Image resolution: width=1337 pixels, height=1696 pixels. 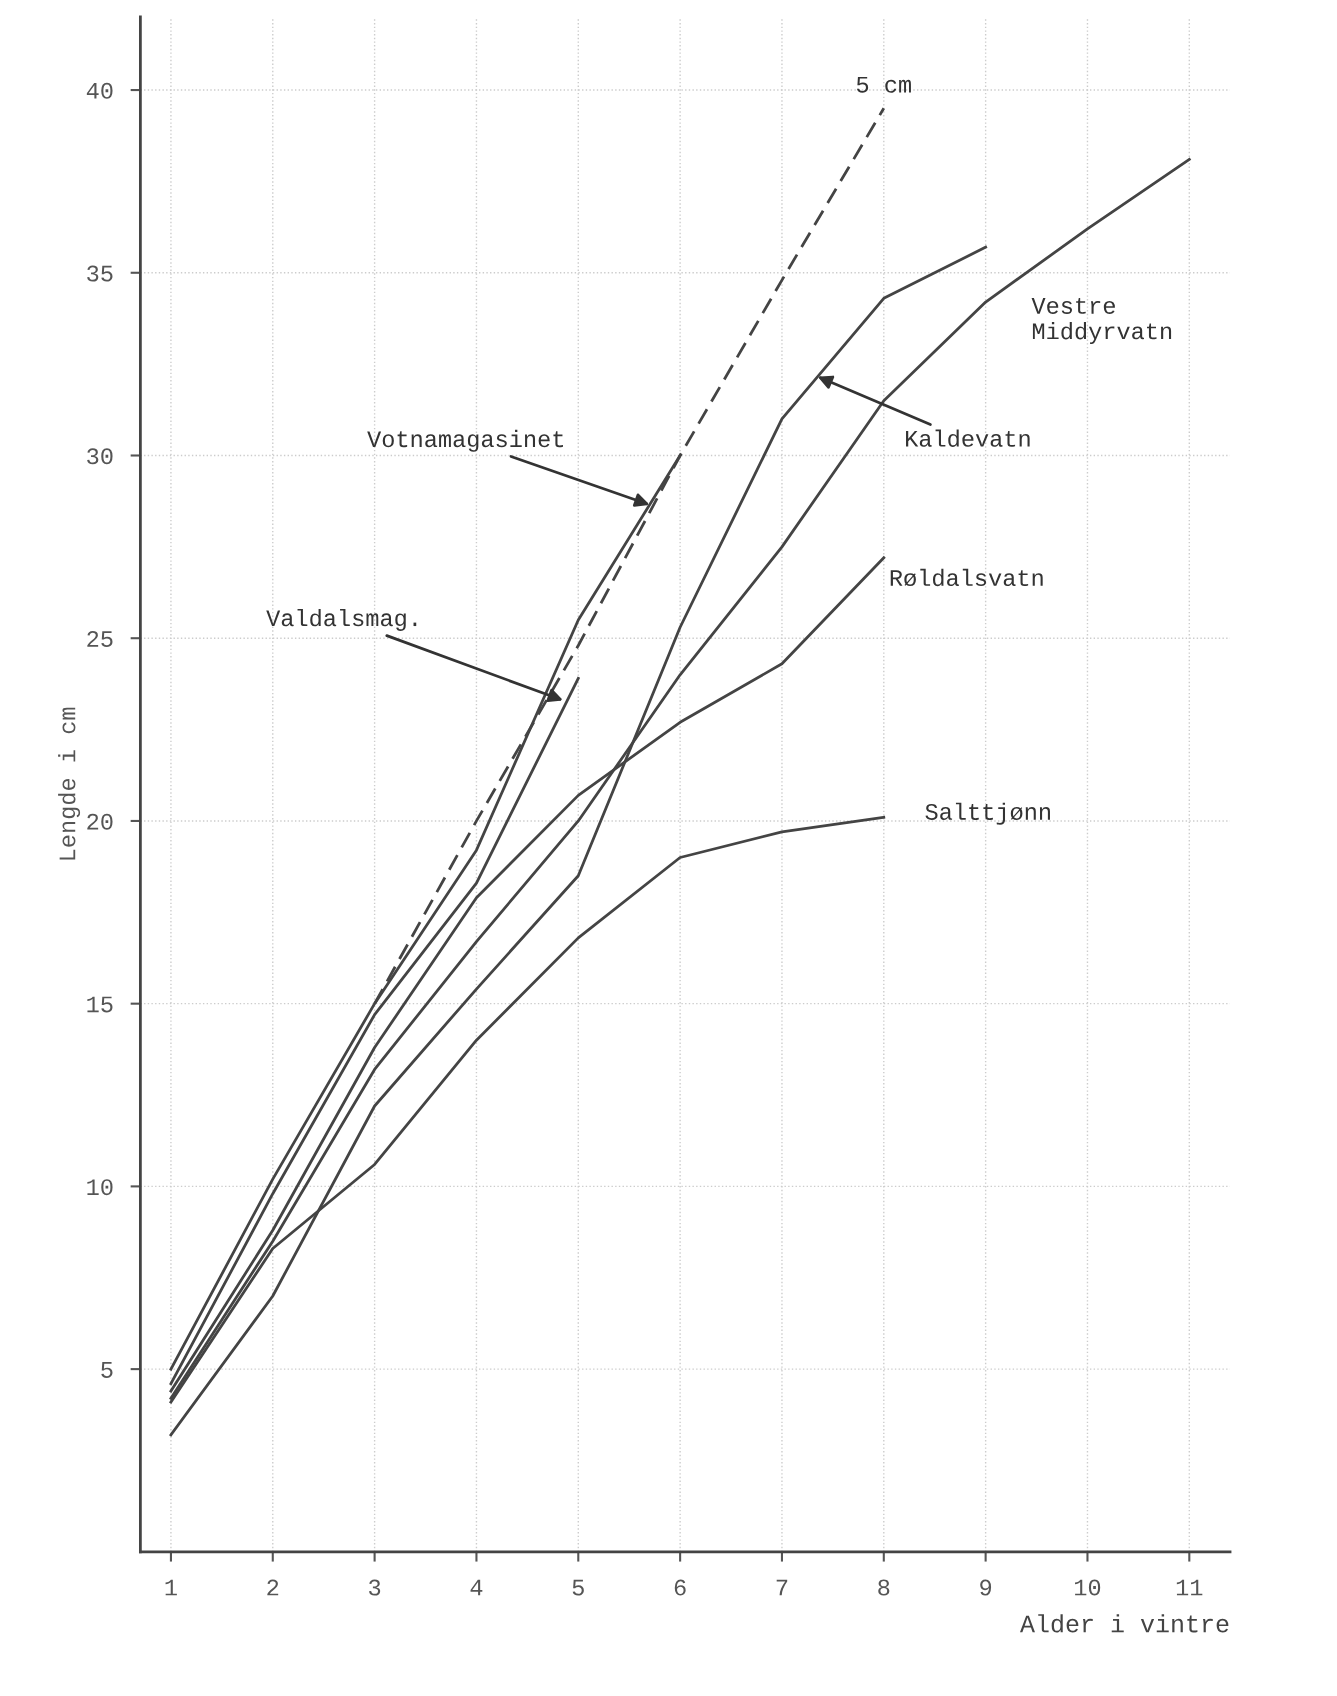 I want to click on x-axis-title: Alder i vintre, so click(x=1124, y=1623).